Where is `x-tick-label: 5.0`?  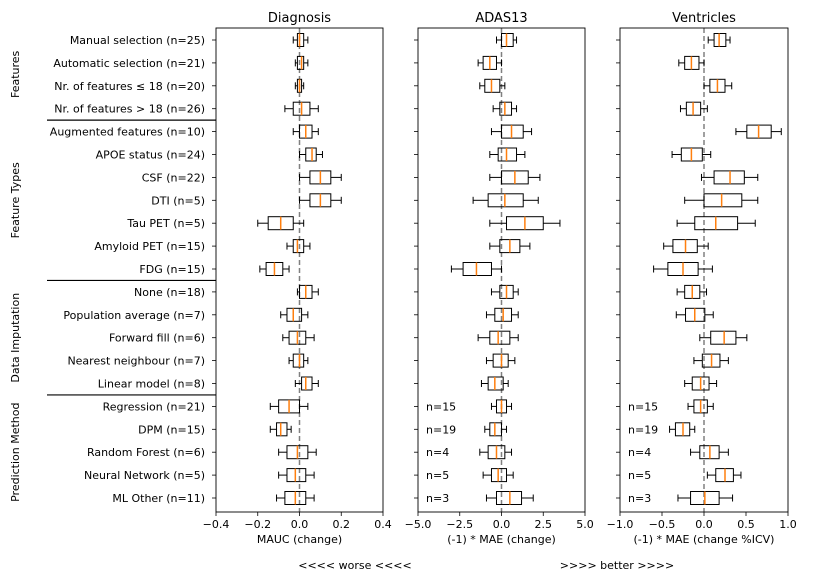
x-tick-label: 5.0 is located at coordinates (585, 524).